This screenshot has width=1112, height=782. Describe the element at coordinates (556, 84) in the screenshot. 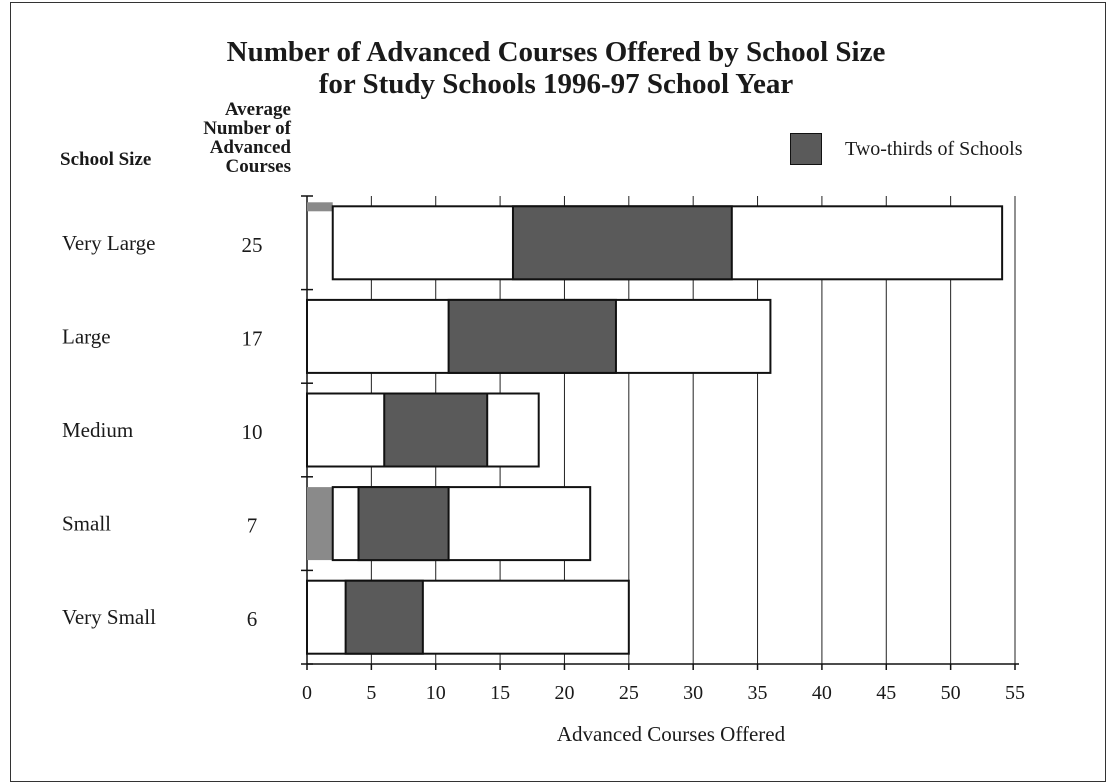

I see `chart-title-line-2: for Study Schools 1996-97 School Year` at that location.